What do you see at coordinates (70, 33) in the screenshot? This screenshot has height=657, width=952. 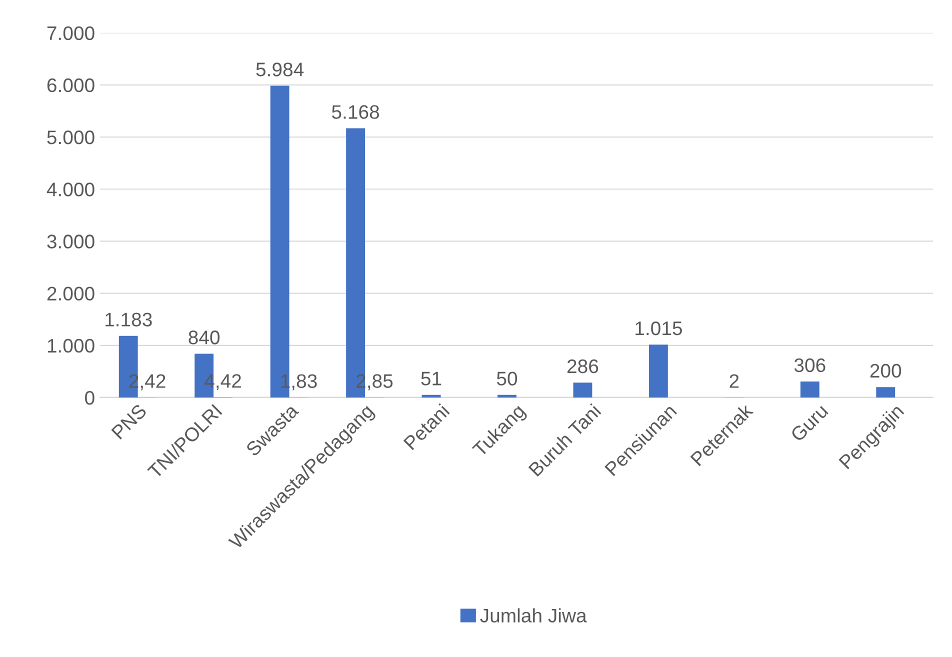 I see `y-tick-label: 7.000` at bounding box center [70, 33].